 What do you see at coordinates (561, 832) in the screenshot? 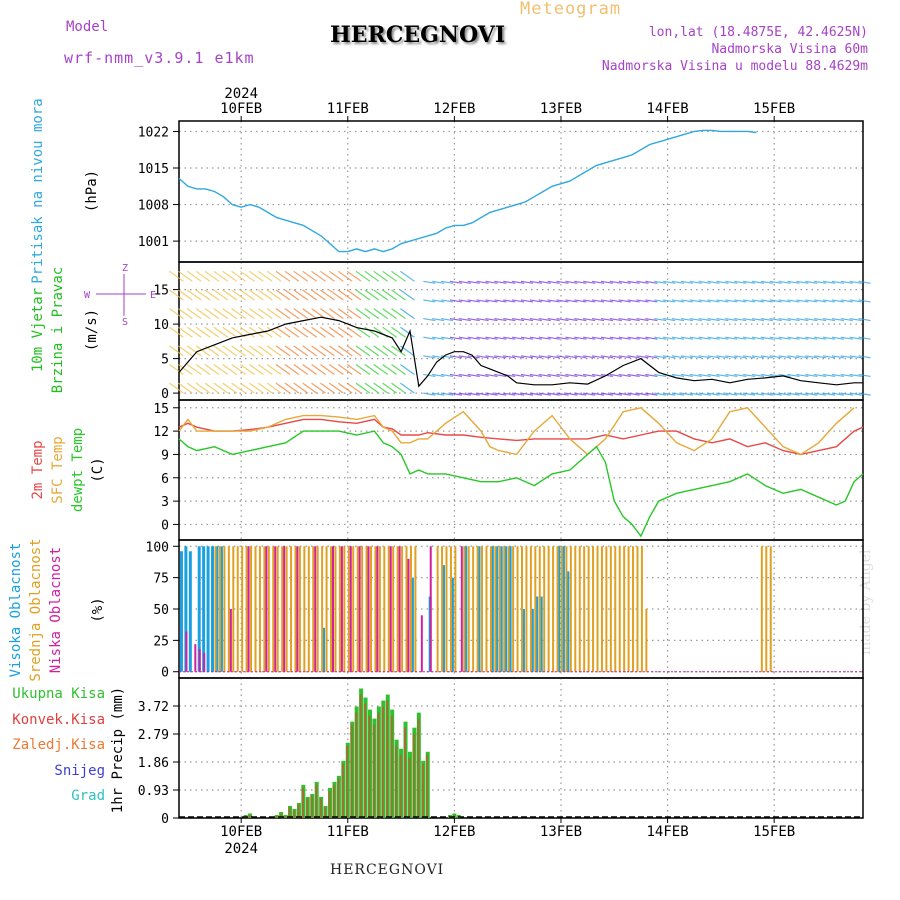
I see `bottom-date-label: 13FEB` at bounding box center [561, 832].